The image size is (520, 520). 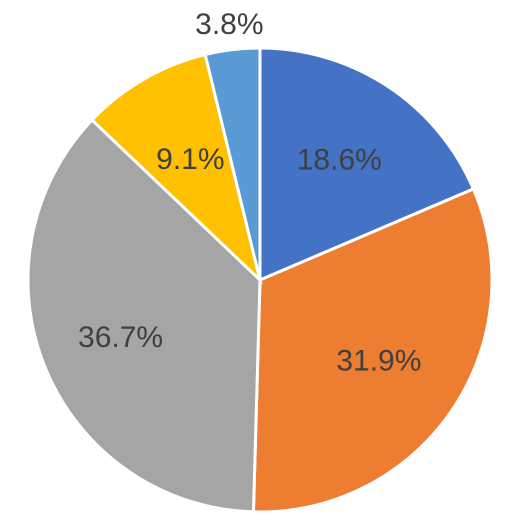 I want to click on data-label-3-8pct: 3.8%, so click(x=229, y=24).